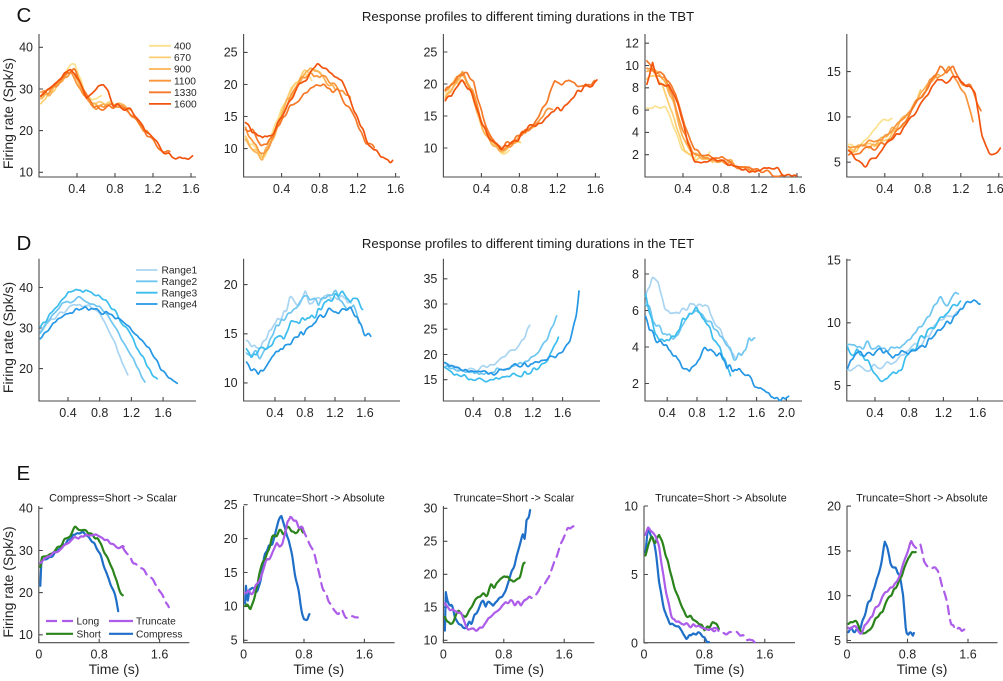  Describe the element at coordinates (635, 347) in the screenshot. I see `svg-text: 4` at that location.